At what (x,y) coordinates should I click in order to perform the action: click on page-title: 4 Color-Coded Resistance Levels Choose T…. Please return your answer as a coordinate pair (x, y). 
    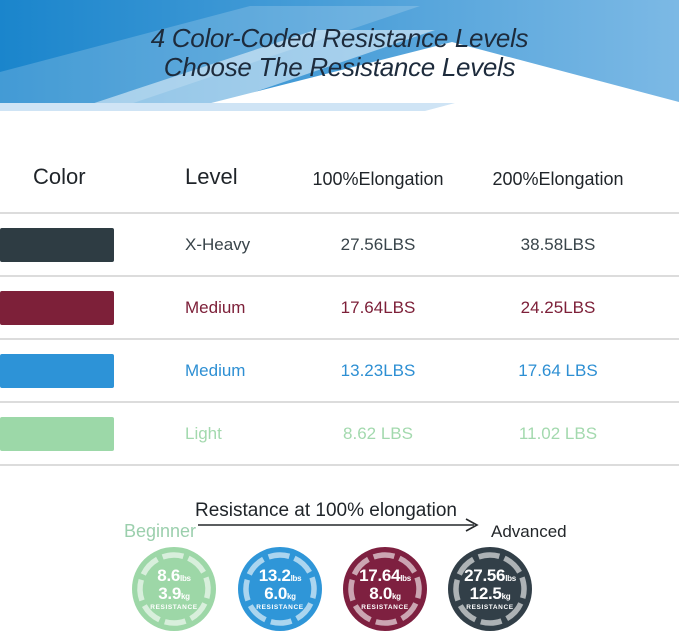
    Looking at the image, I should click on (339, 53).